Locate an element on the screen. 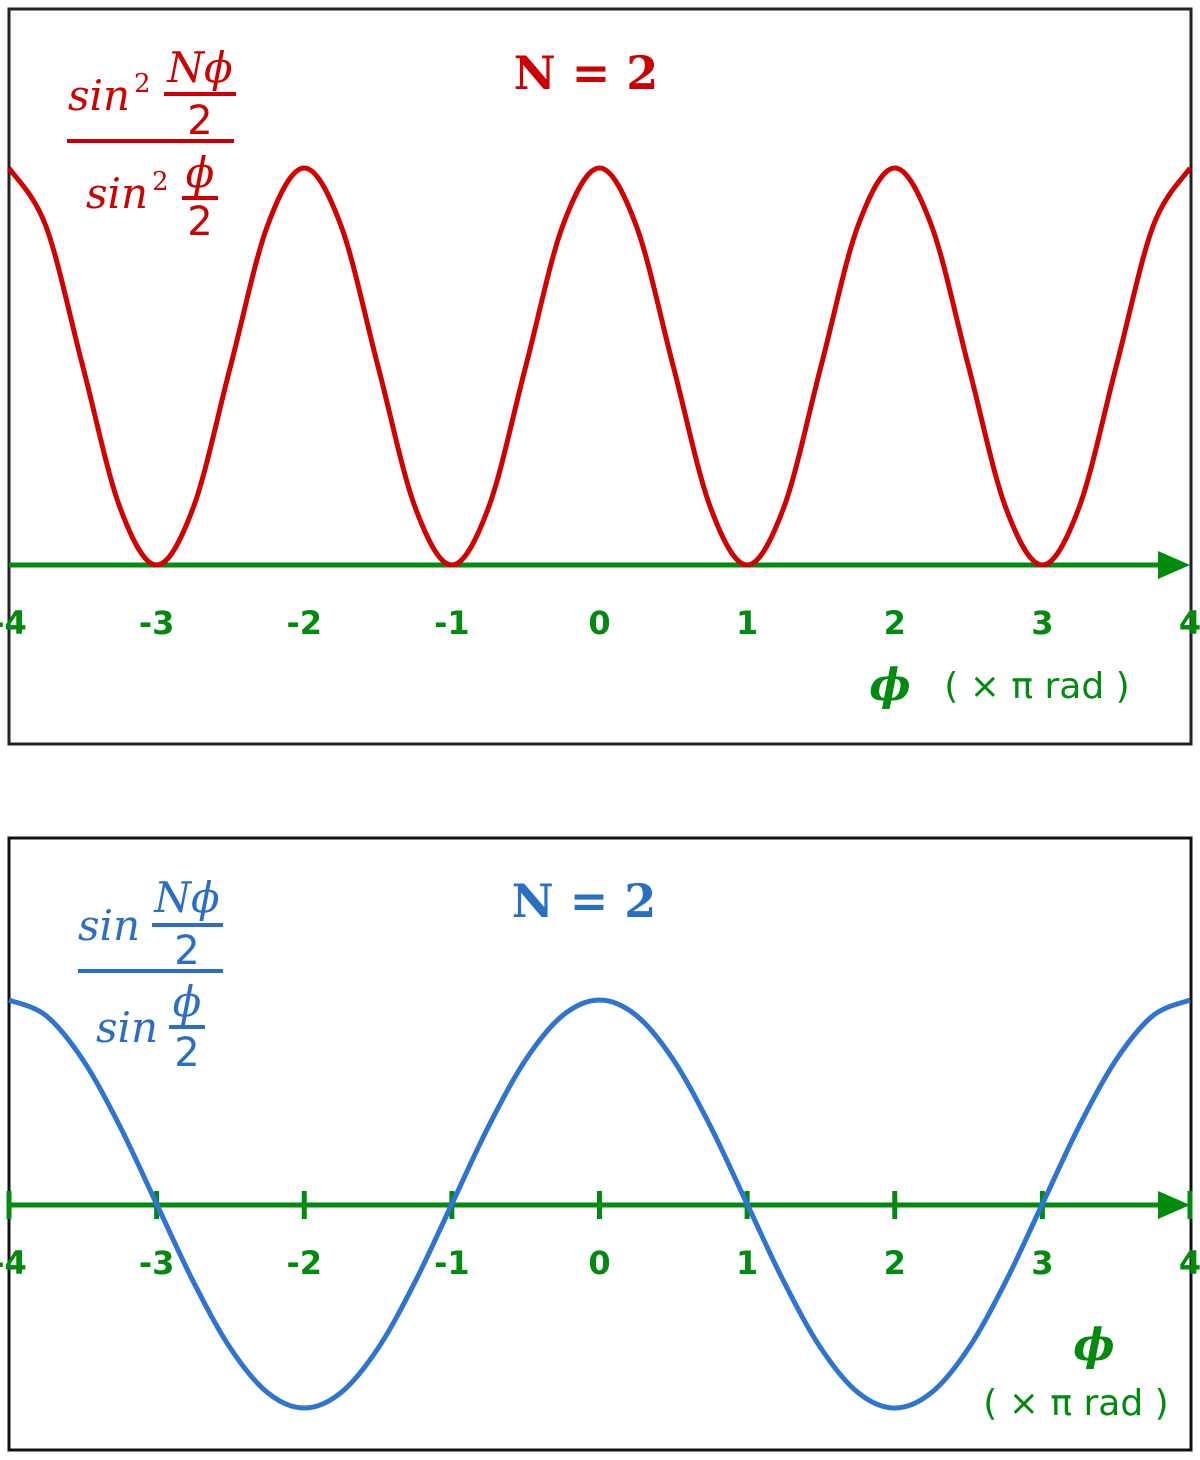 This screenshot has width=1200, height=1460. formula-den-power: 2 is located at coordinates (160, 182).